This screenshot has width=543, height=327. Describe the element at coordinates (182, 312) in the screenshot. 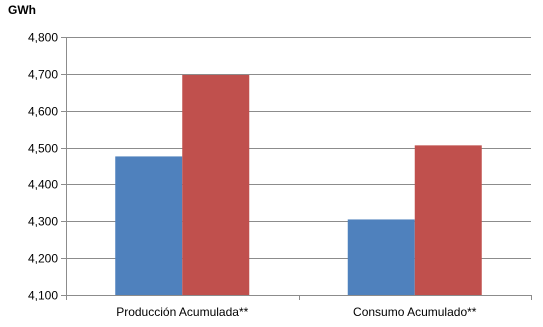

I see `x-category-label: Producción Acumulada**` at that location.